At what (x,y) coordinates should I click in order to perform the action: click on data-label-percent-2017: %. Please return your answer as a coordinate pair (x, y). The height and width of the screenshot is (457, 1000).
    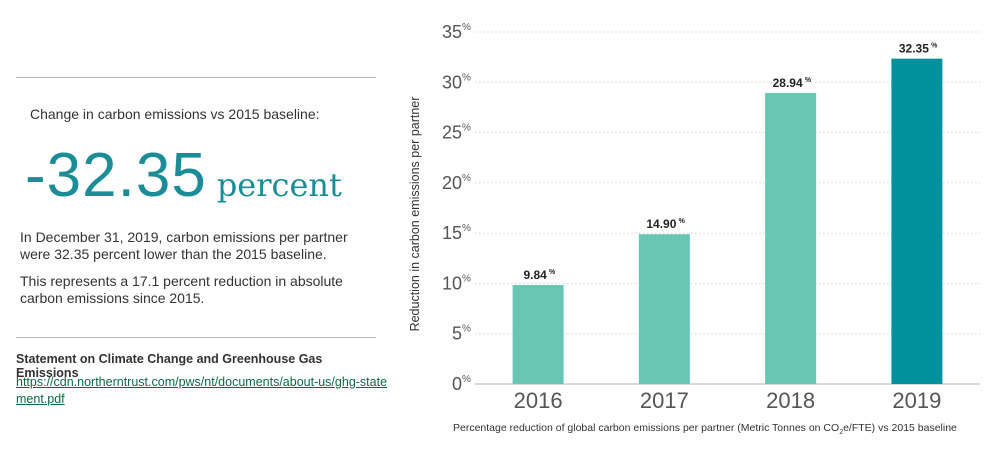
    Looking at the image, I should click on (682, 221).